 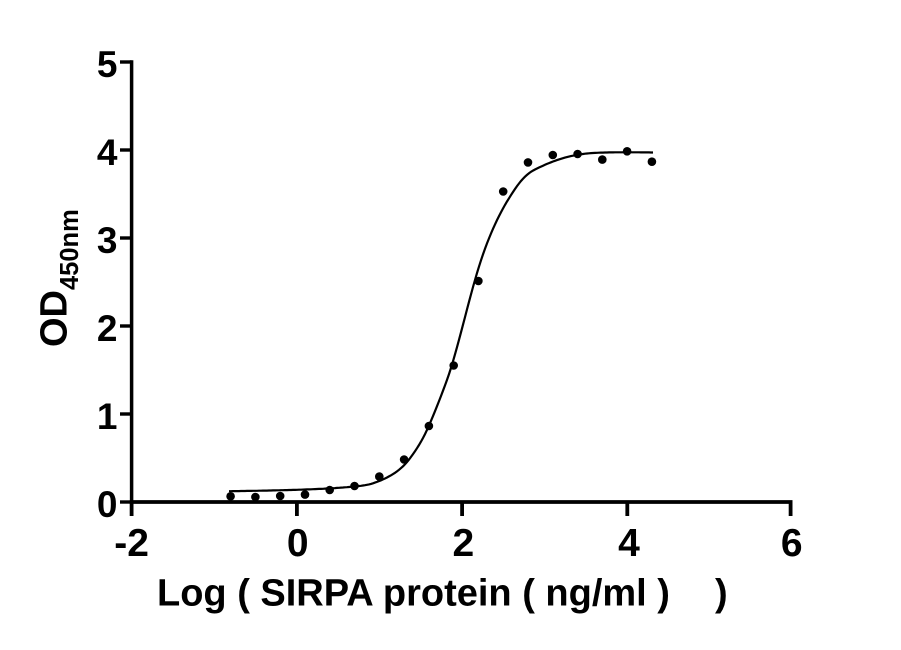 I want to click on svg-text: 5, so click(x=107, y=64).